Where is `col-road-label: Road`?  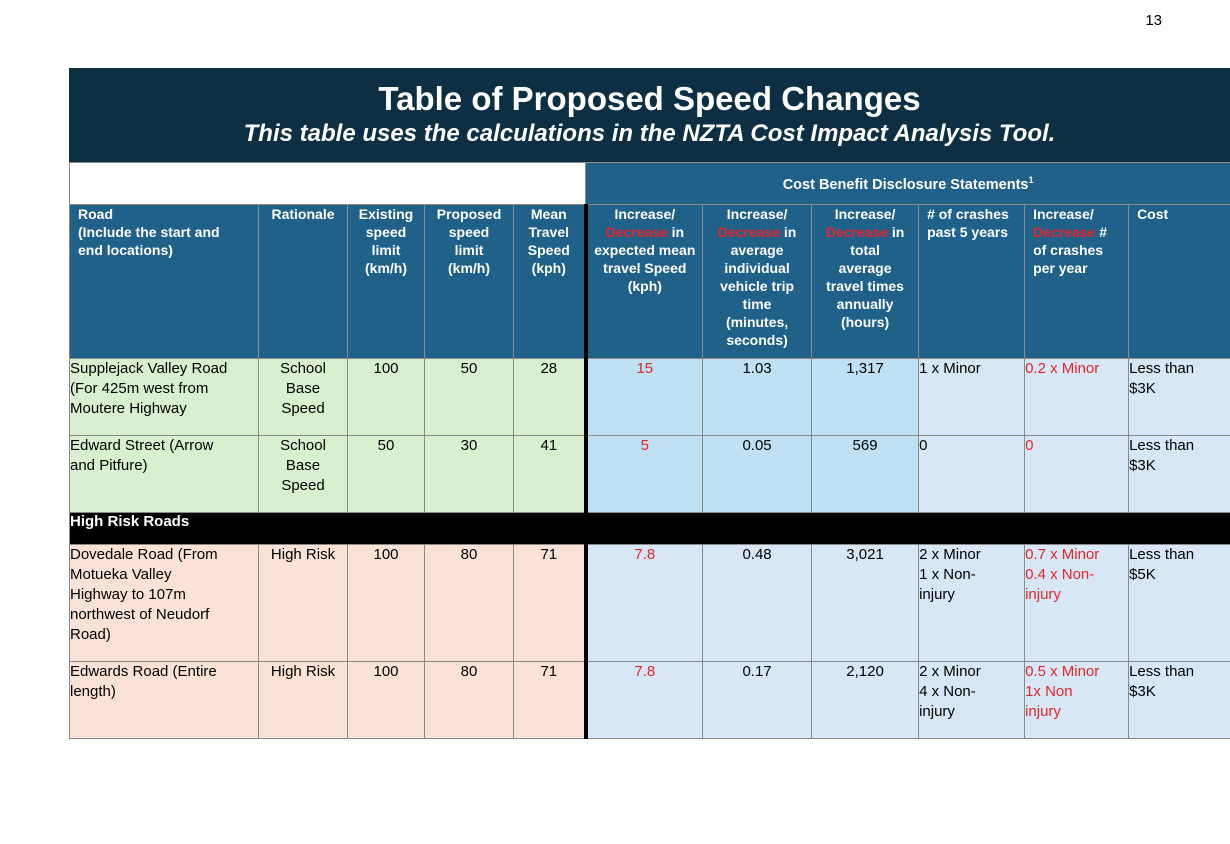 col-road-label: Road is located at coordinates (95, 214).